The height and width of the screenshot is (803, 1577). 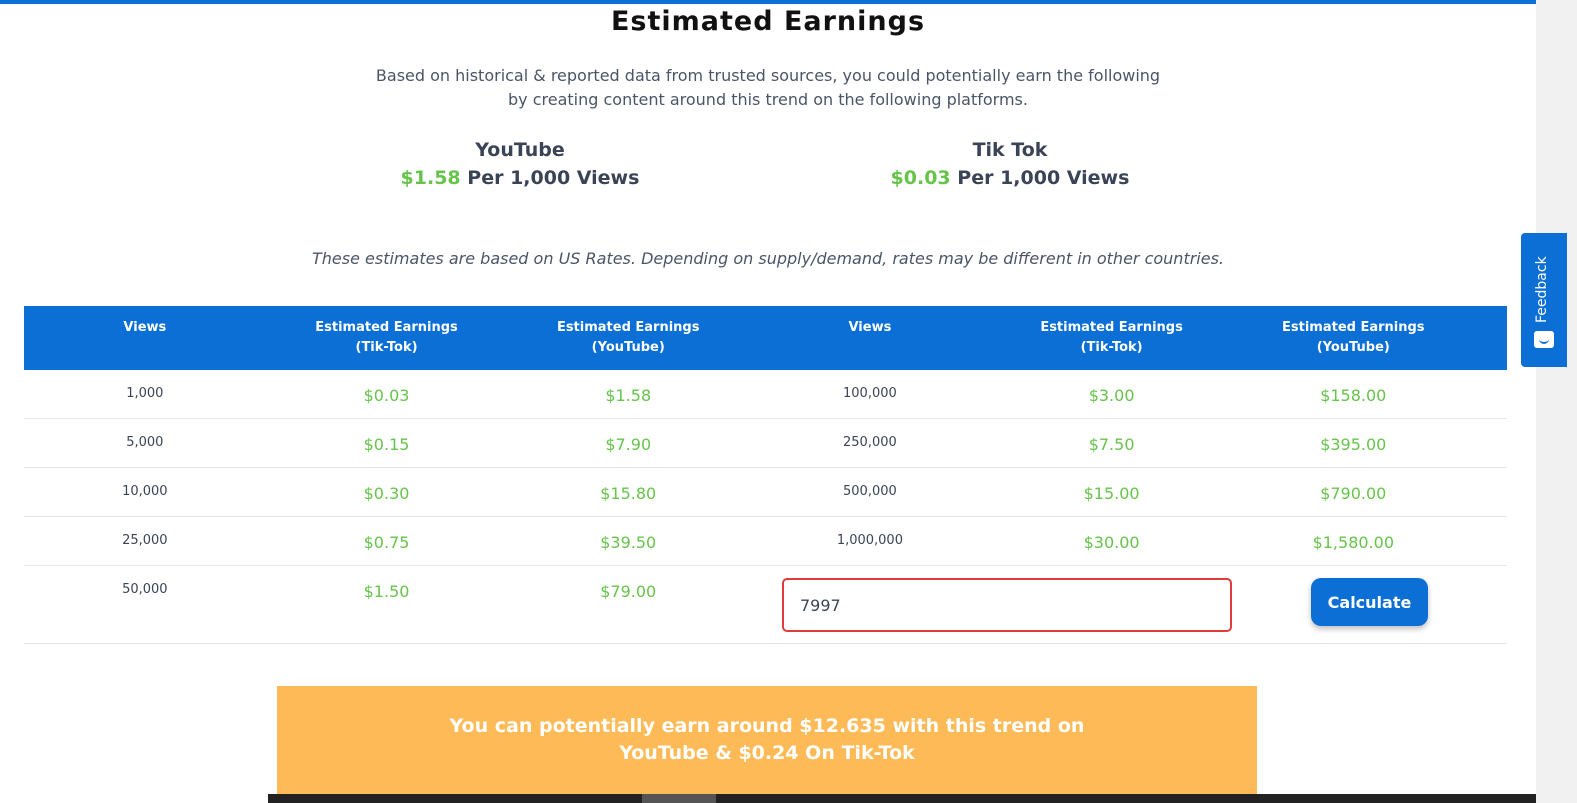 I want to click on youtube-earnings-cell: $790.00, so click(x=1353, y=493).